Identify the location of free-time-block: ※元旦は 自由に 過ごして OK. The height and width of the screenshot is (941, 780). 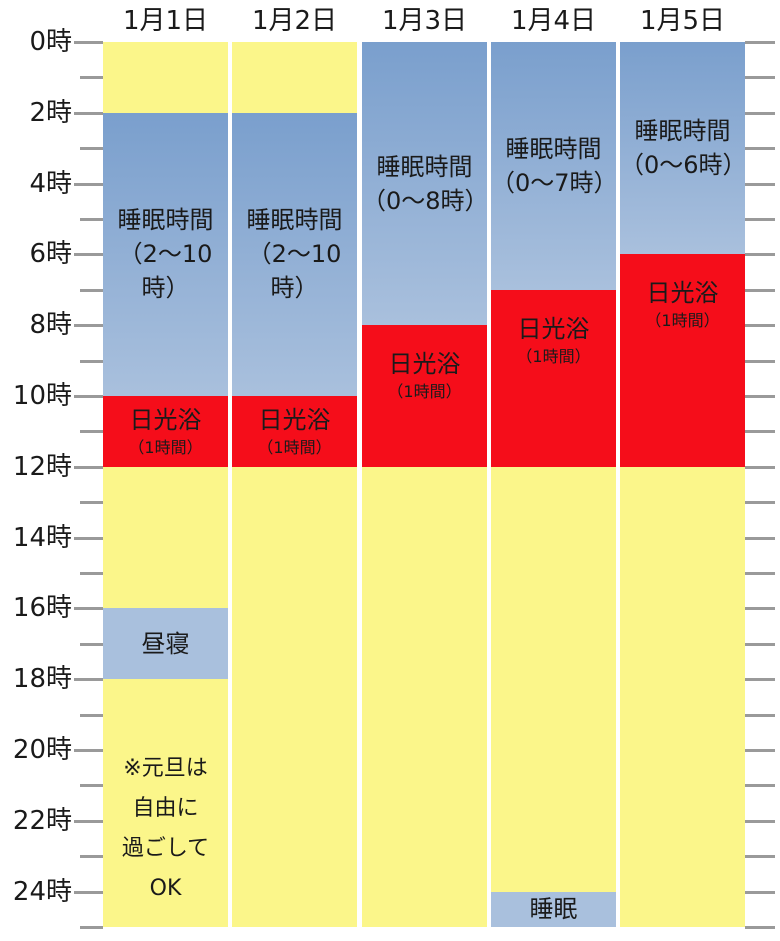
(165, 803).